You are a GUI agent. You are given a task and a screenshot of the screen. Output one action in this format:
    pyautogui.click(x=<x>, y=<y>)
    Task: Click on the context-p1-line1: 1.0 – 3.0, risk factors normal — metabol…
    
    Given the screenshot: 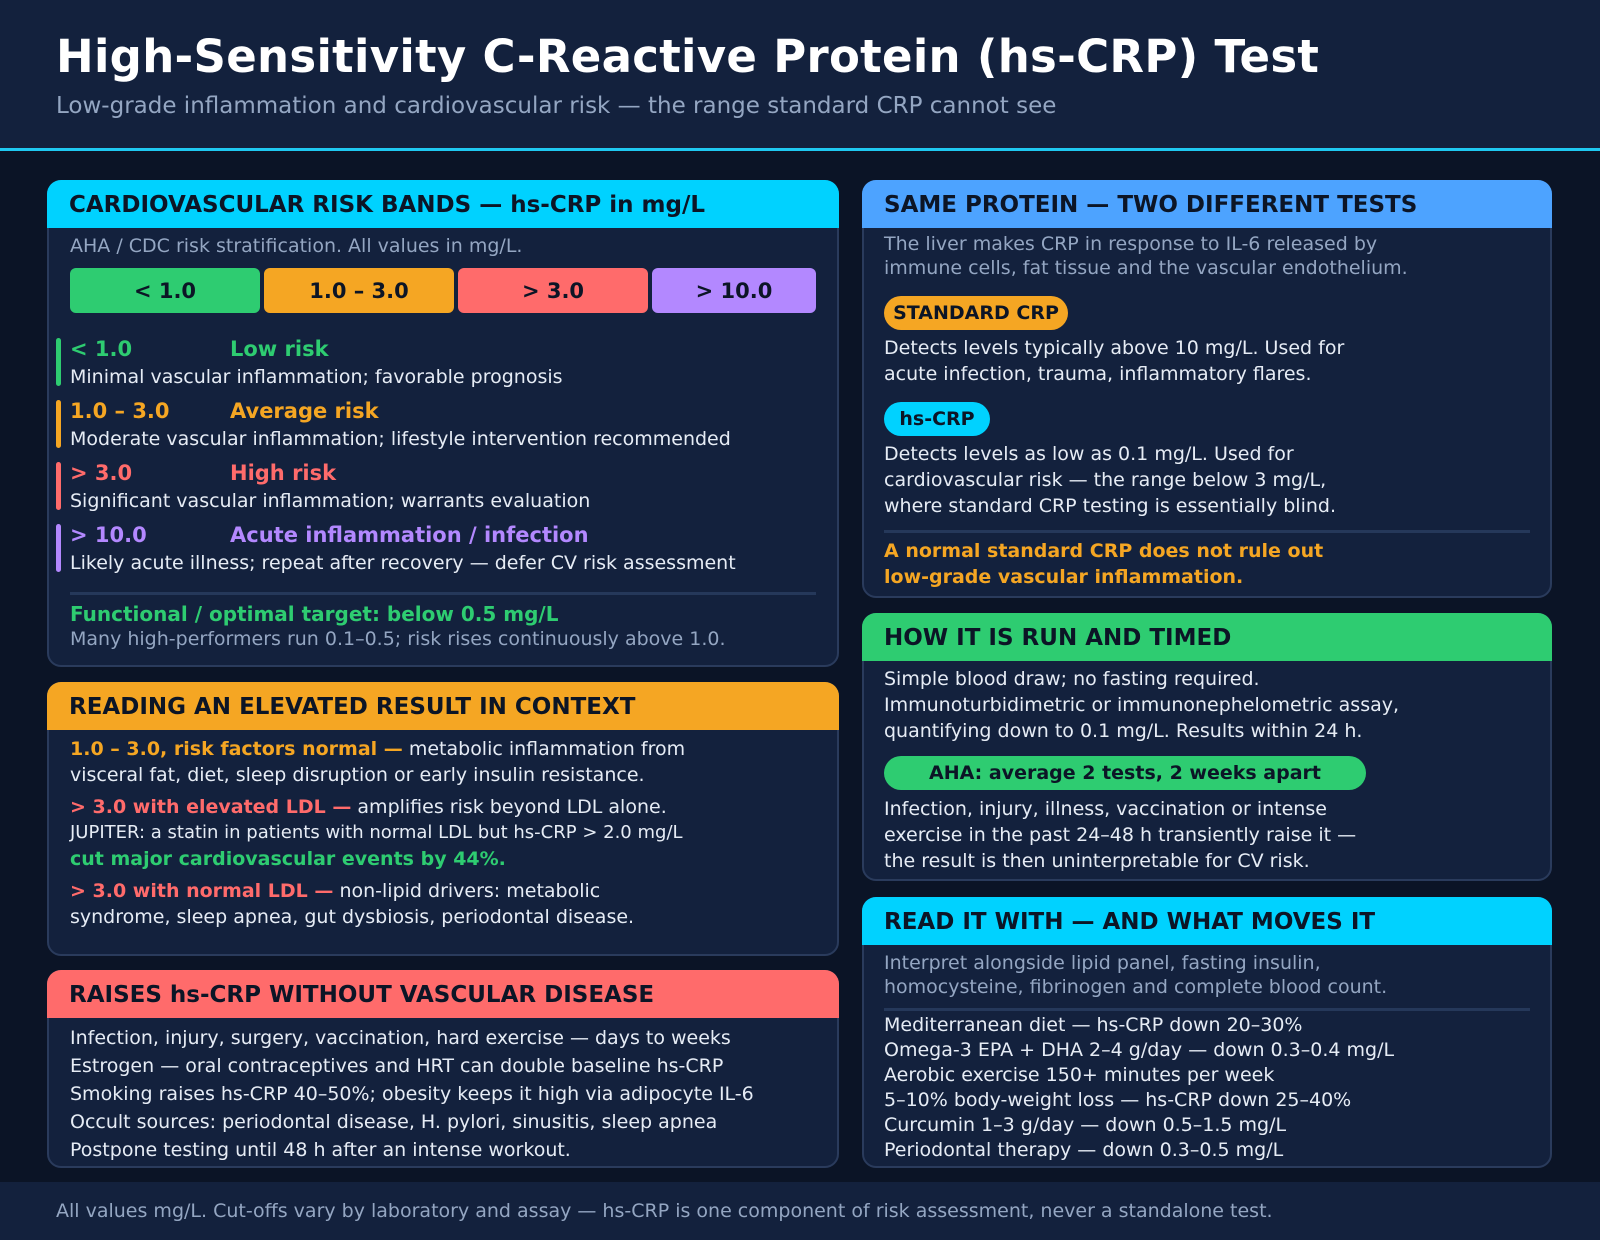 What is the action you would take?
    pyautogui.click(x=377, y=749)
    